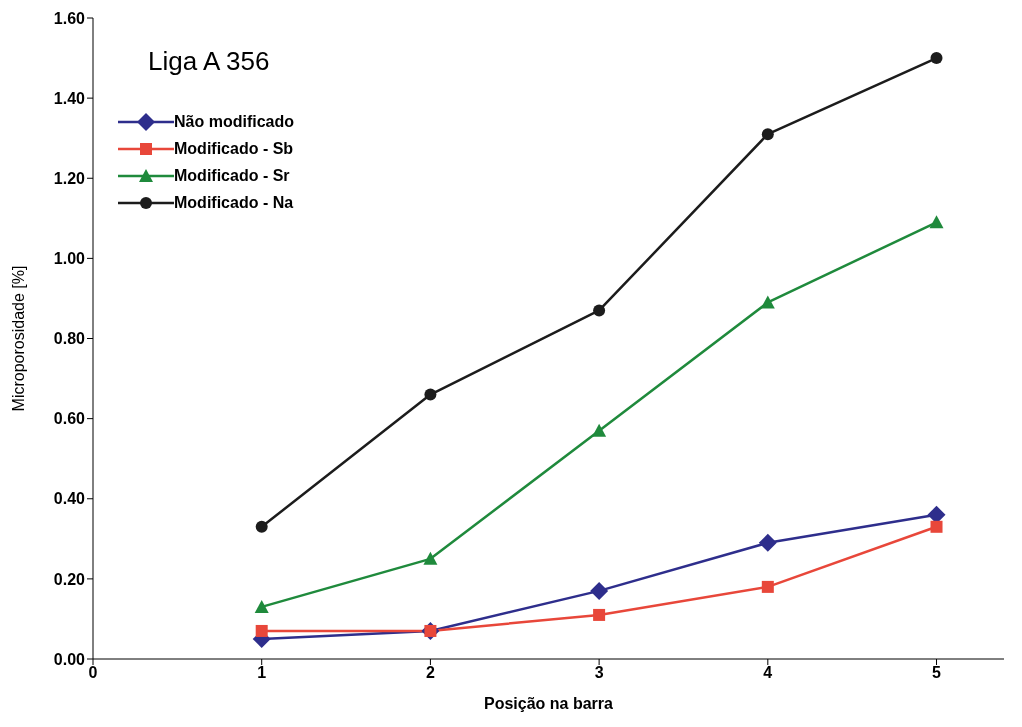  I want to click on x-axis-title: Posição na barra, so click(549, 703).